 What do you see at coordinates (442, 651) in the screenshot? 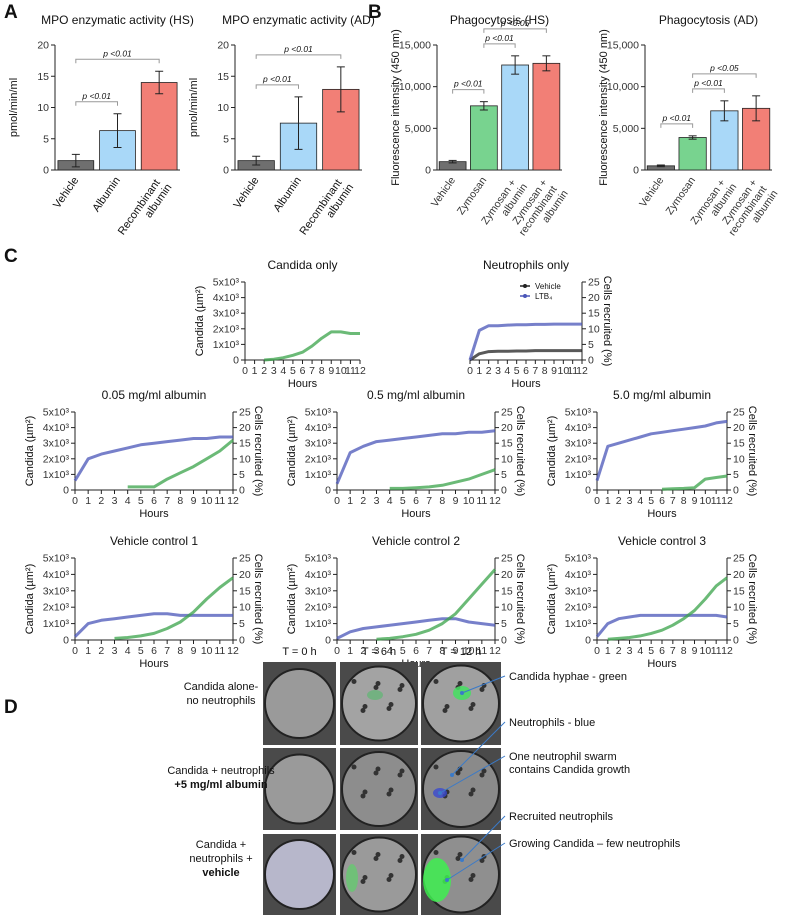
I see `x-tick-label: 8` at bounding box center [442, 651].